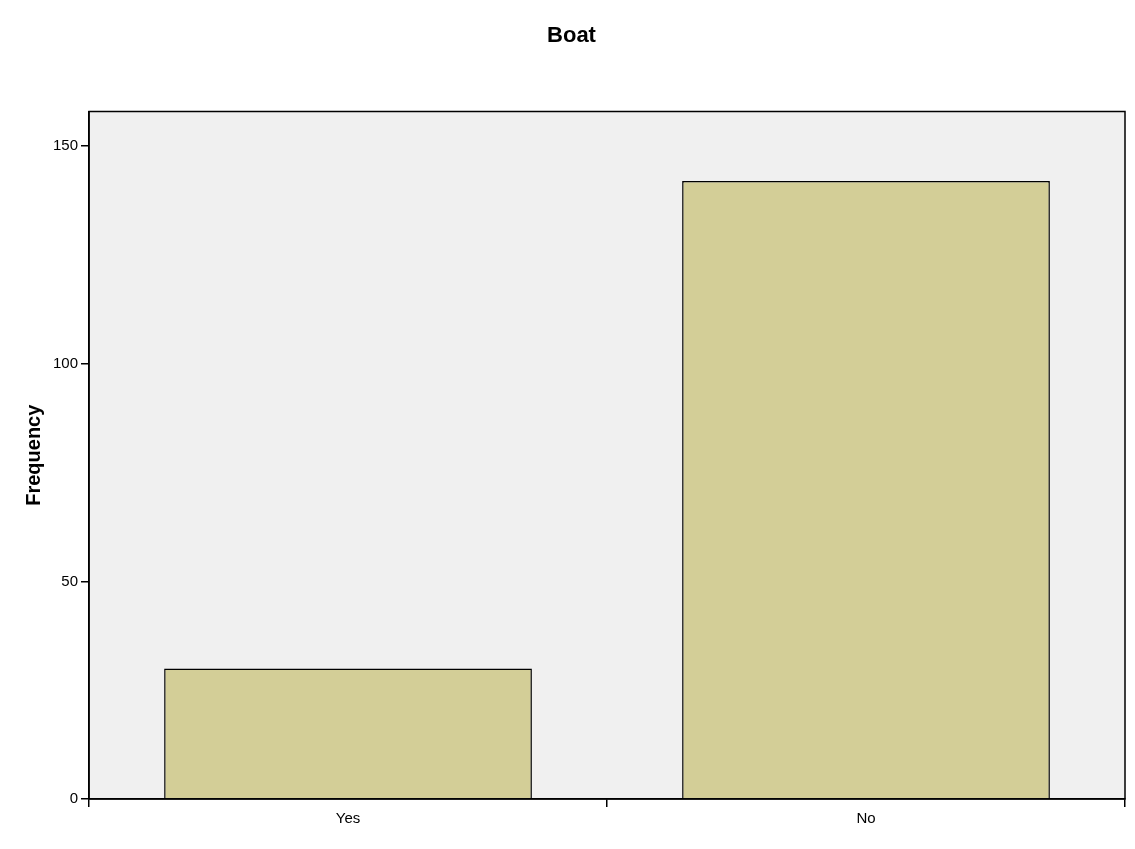  What do you see at coordinates (866, 818) in the screenshot?
I see `x-tick-label: No` at bounding box center [866, 818].